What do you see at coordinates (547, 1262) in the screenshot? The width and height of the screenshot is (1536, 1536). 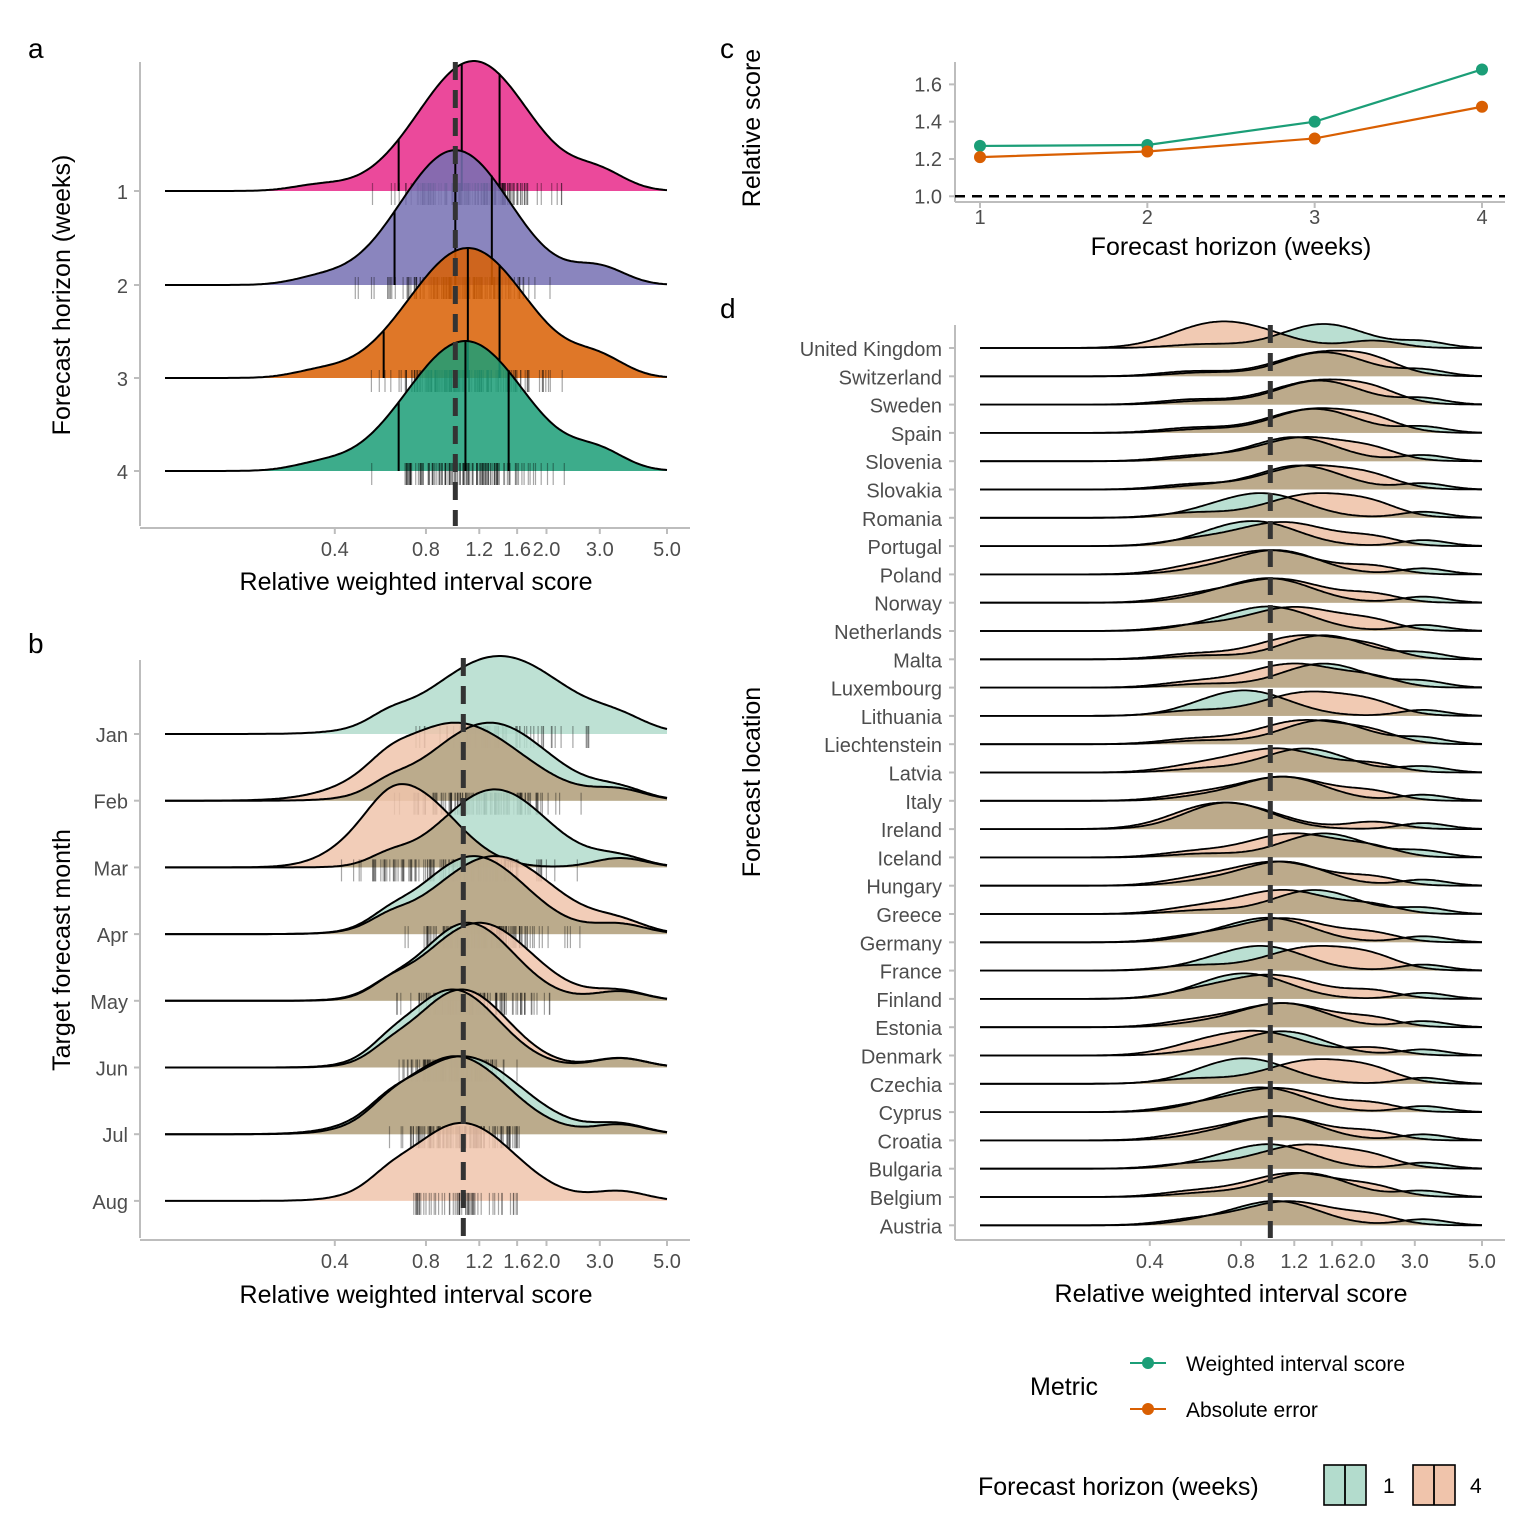 I see `panel-b-x-tick-label: 2.0` at bounding box center [547, 1262].